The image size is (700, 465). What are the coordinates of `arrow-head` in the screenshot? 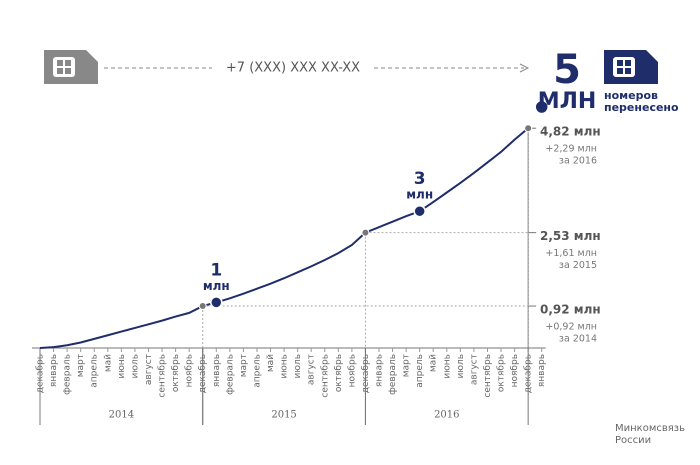 It's located at (524, 68).